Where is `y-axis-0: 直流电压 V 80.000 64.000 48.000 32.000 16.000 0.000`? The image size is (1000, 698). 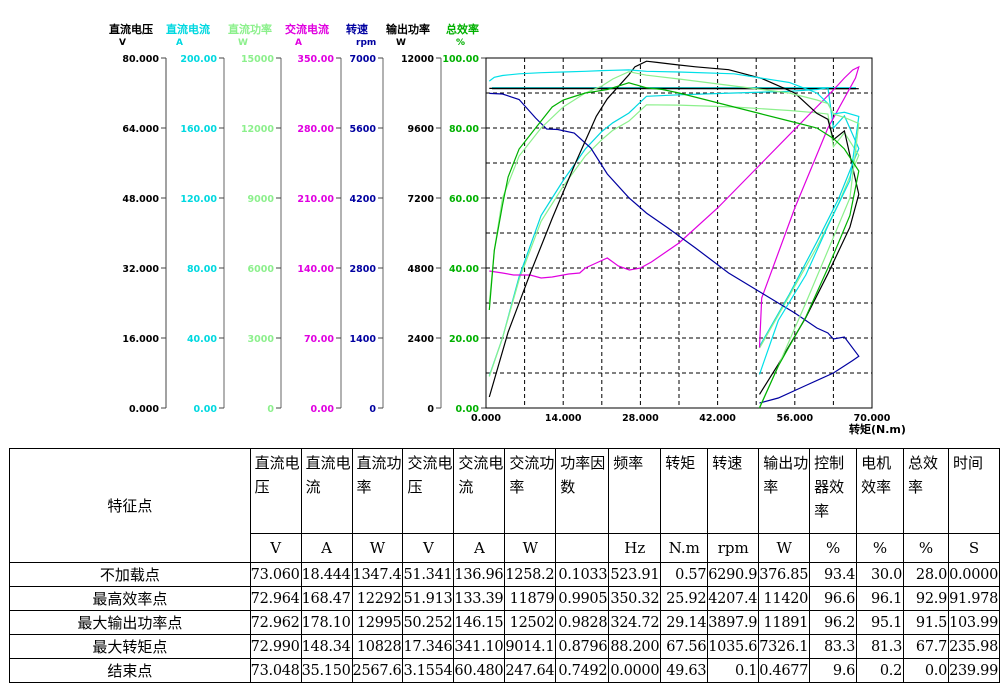
y-axis-0: 直流电压 V 80.000 64.000 48.000 32.000 16.000 0.000 is located at coordinates (138, 218).